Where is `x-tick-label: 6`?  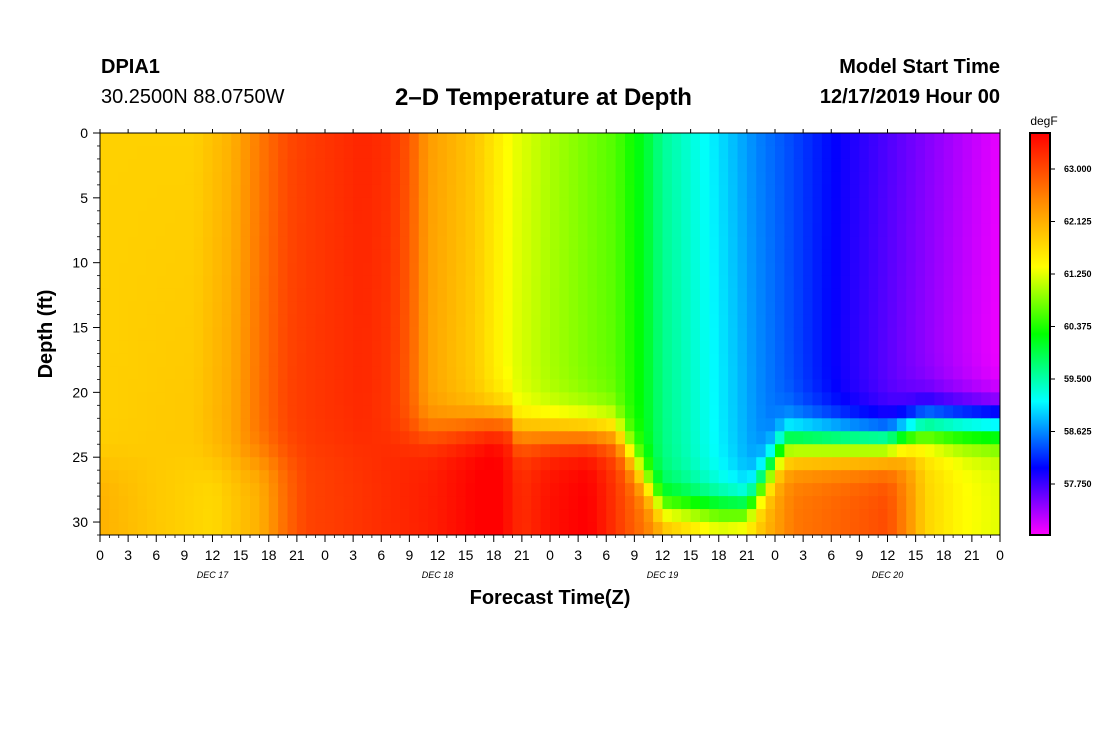 x-tick-label: 6 is located at coordinates (381, 555).